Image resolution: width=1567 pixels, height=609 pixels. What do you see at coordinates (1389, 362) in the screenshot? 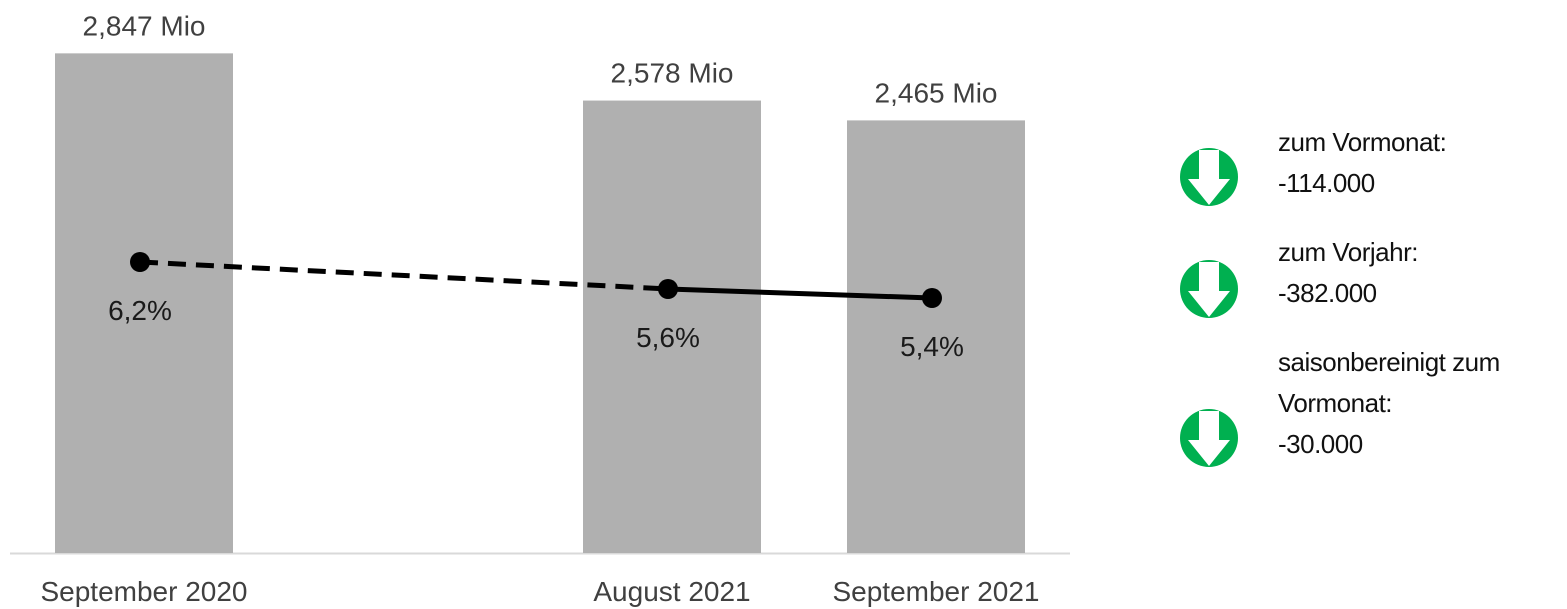
I see `change-label: saisonbereinigt zum` at bounding box center [1389, 362].